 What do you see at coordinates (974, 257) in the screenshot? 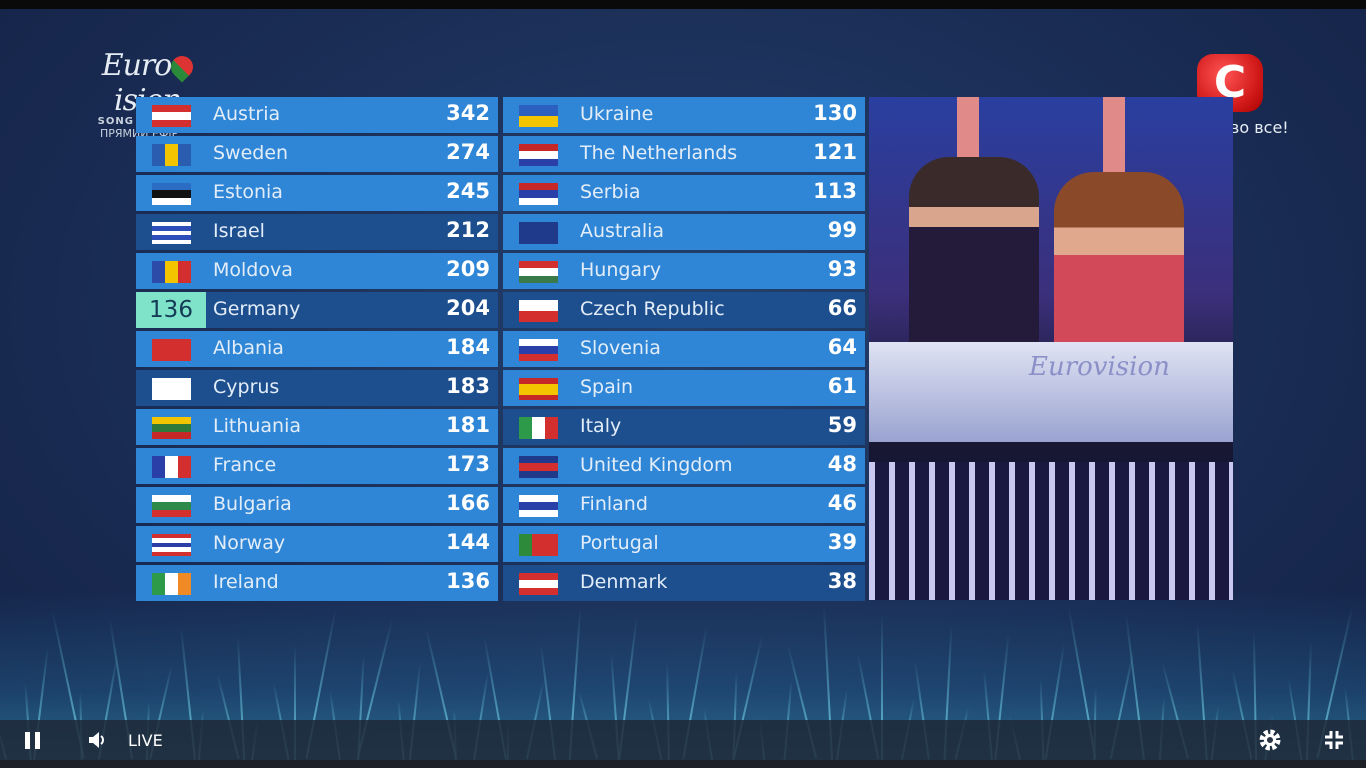
I see `presenter-left` at bounding box center [974, 257].